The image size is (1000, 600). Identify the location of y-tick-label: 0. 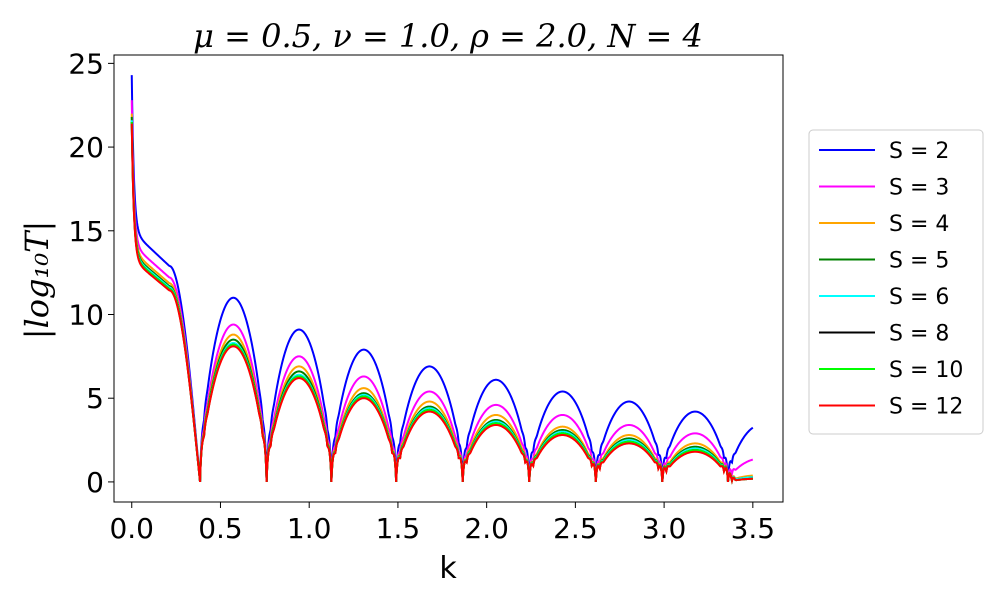
(95, 482).